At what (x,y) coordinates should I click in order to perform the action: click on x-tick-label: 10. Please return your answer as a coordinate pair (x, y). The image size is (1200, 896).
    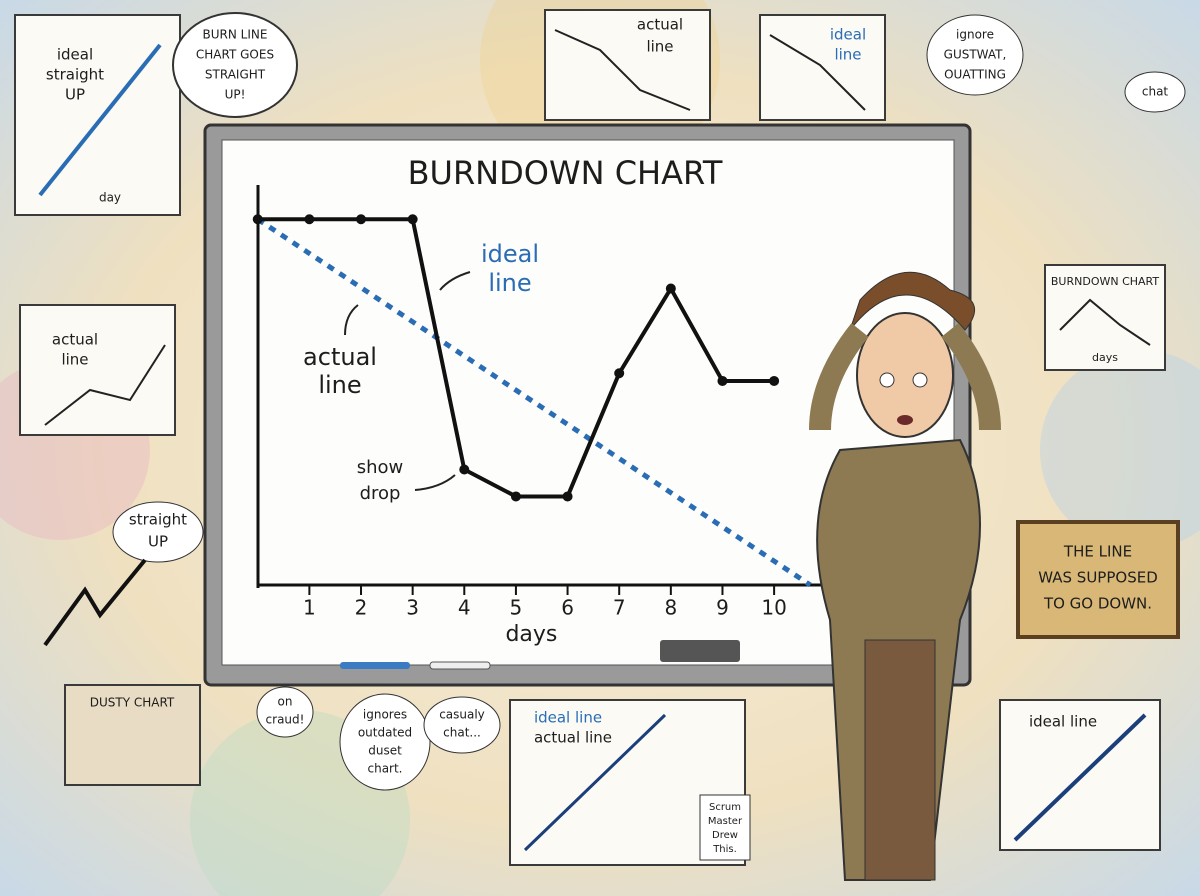
    Looking at the image, I should click on (773, 608).